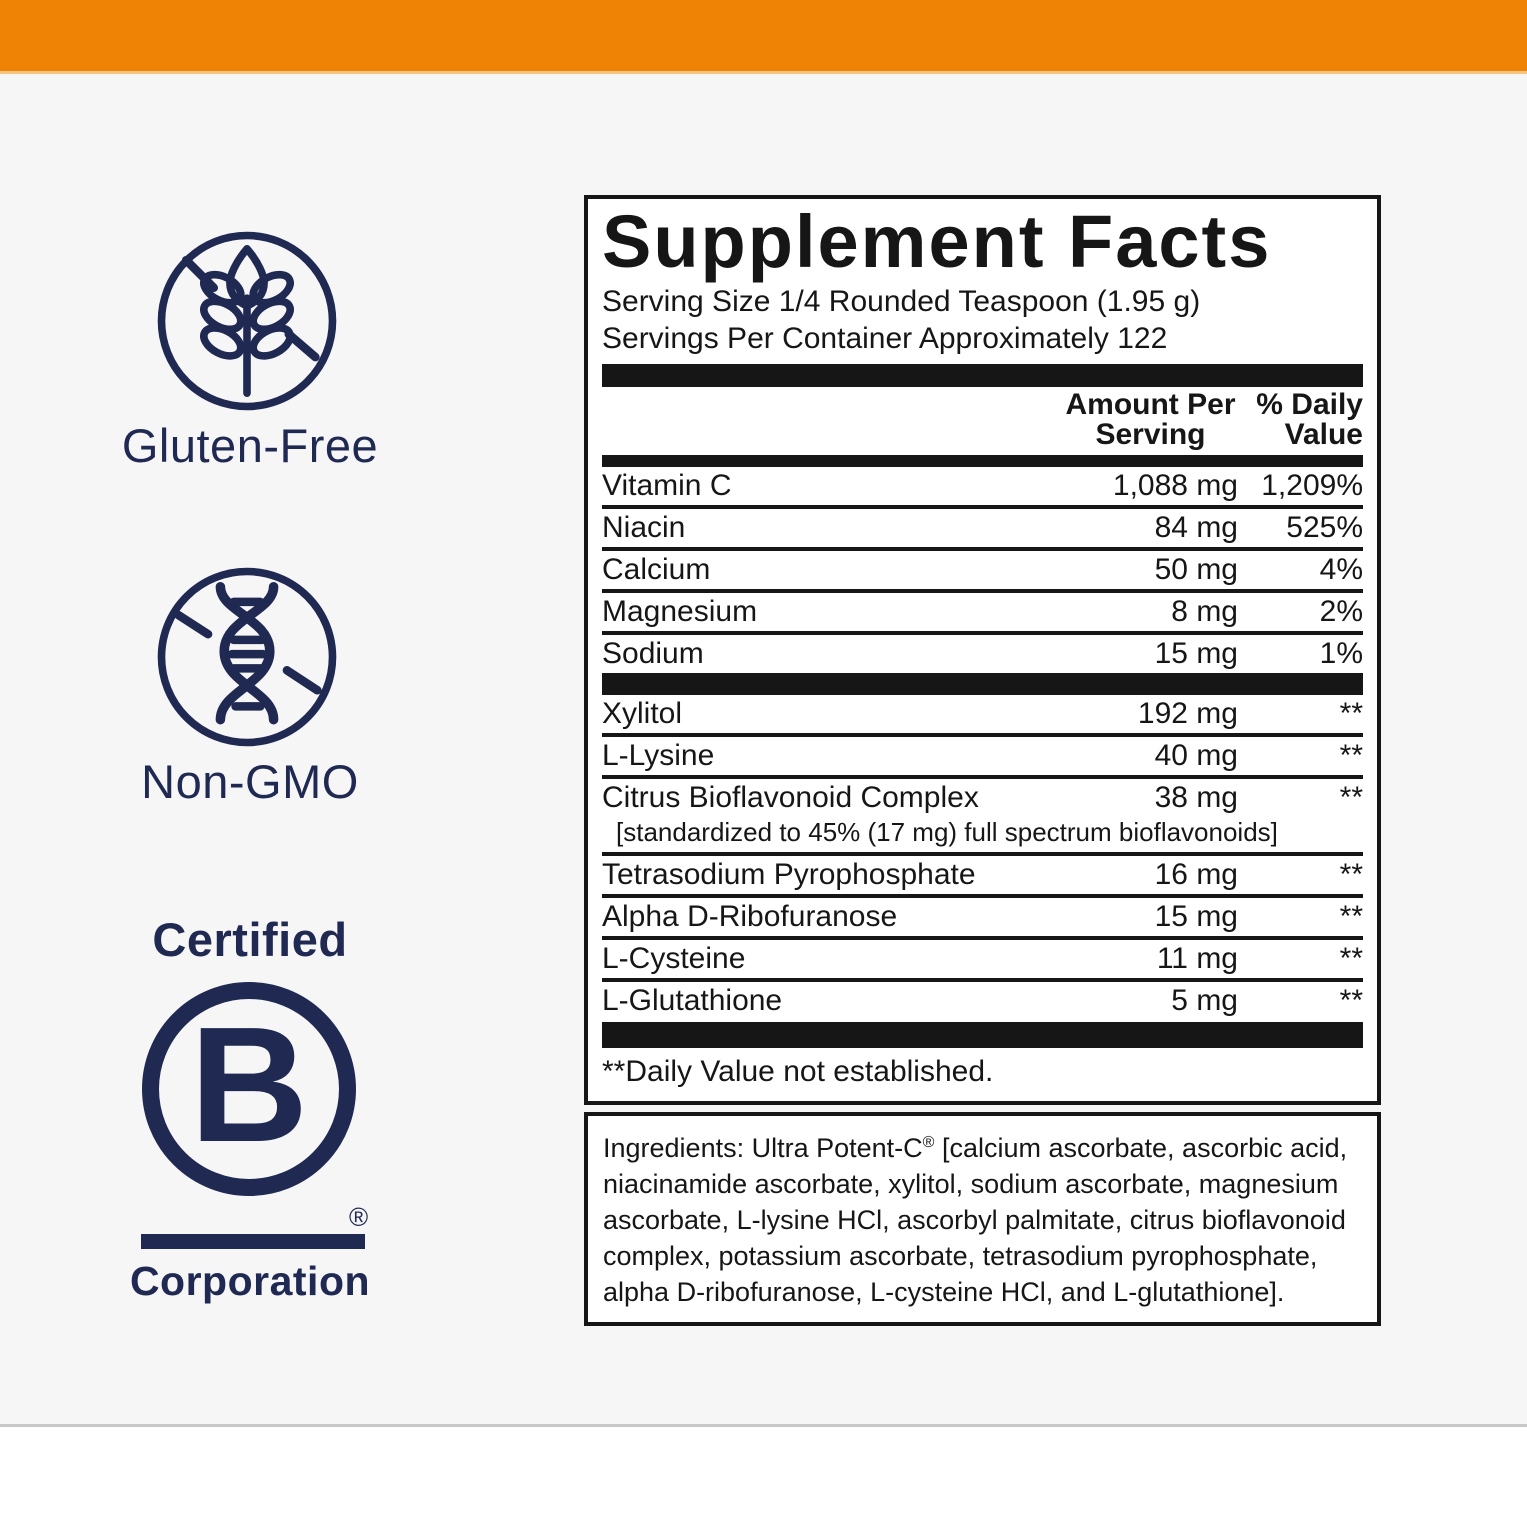 The width and height of the screenshot is (1527, 1527). I want to click on nutrient-daily-value: 1,209%, so click(1312, 486).